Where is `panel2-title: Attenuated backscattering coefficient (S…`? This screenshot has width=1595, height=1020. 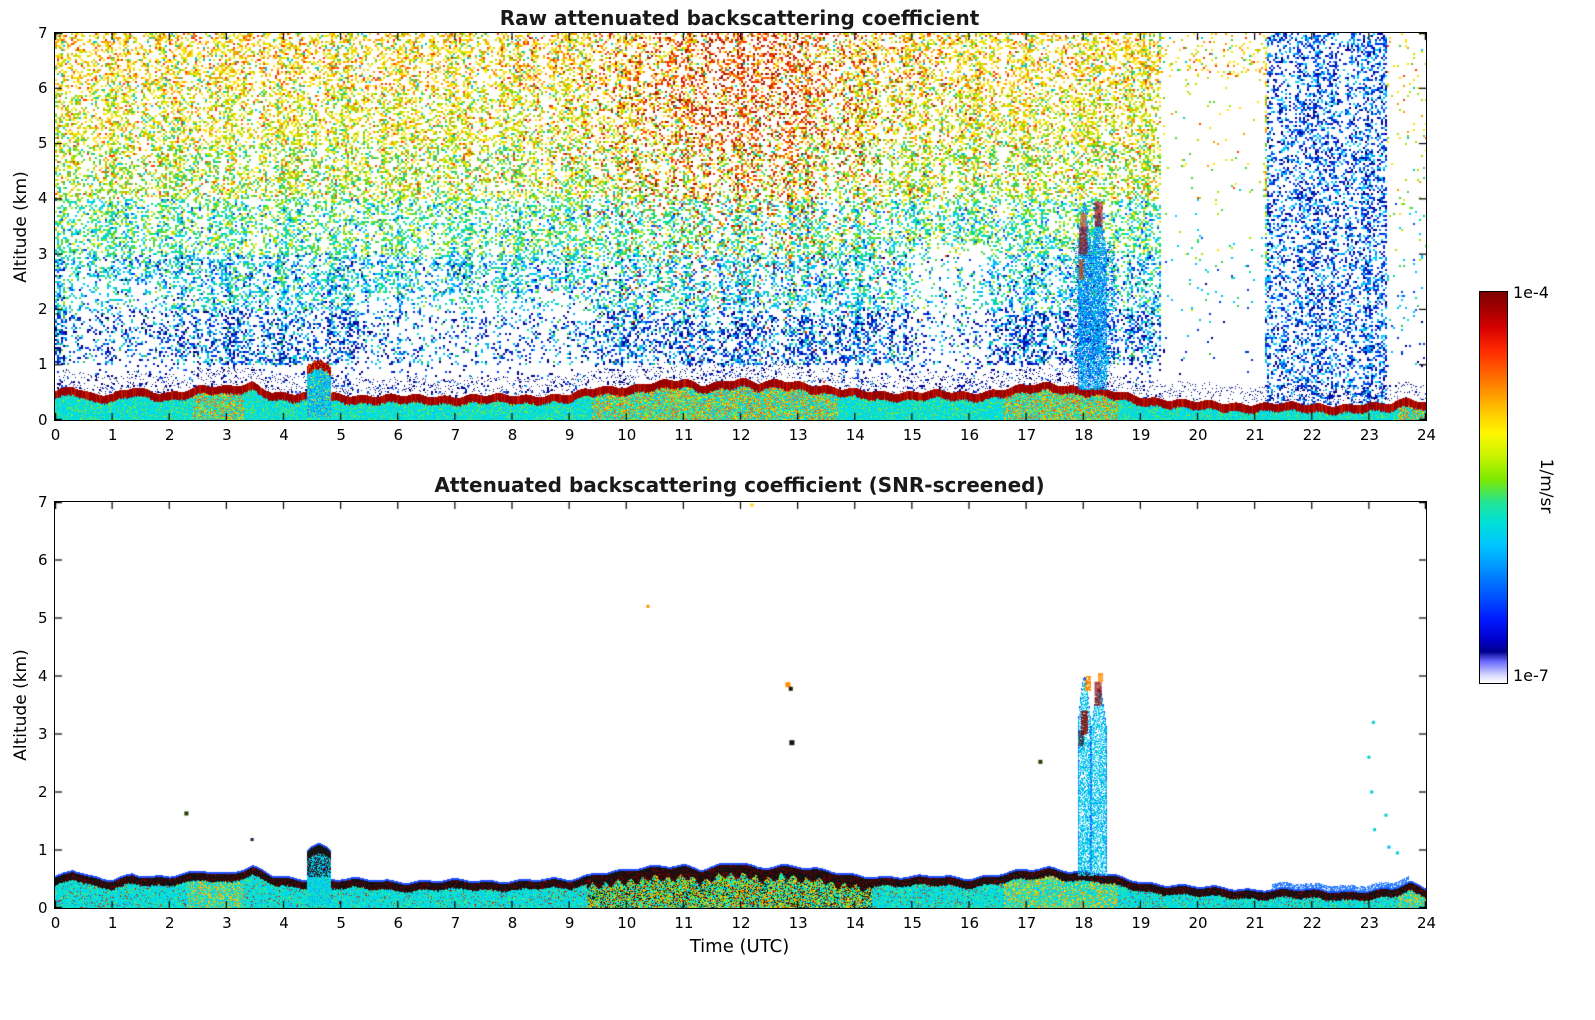 panel2-title: Attenuated backscattering coefficient (S… is located at coordinates (739, 485).